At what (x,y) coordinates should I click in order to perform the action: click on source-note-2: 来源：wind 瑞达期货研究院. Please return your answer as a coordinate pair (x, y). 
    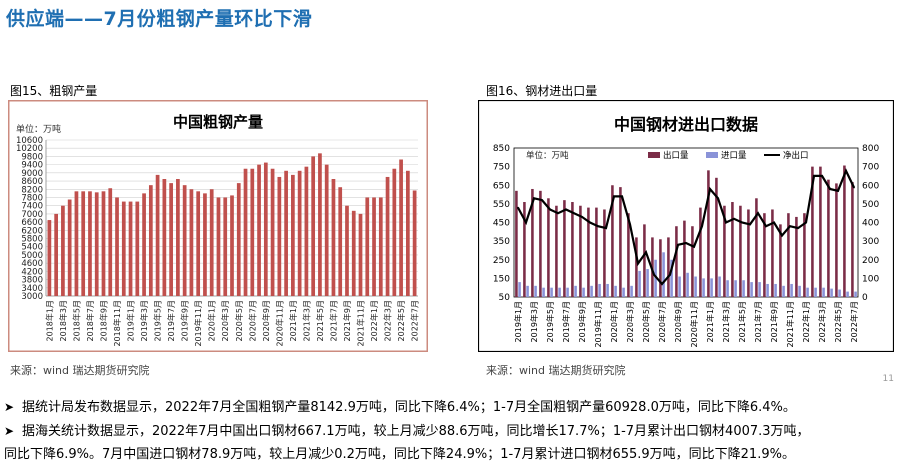
    Looking at the image, I should click on (556, 370).